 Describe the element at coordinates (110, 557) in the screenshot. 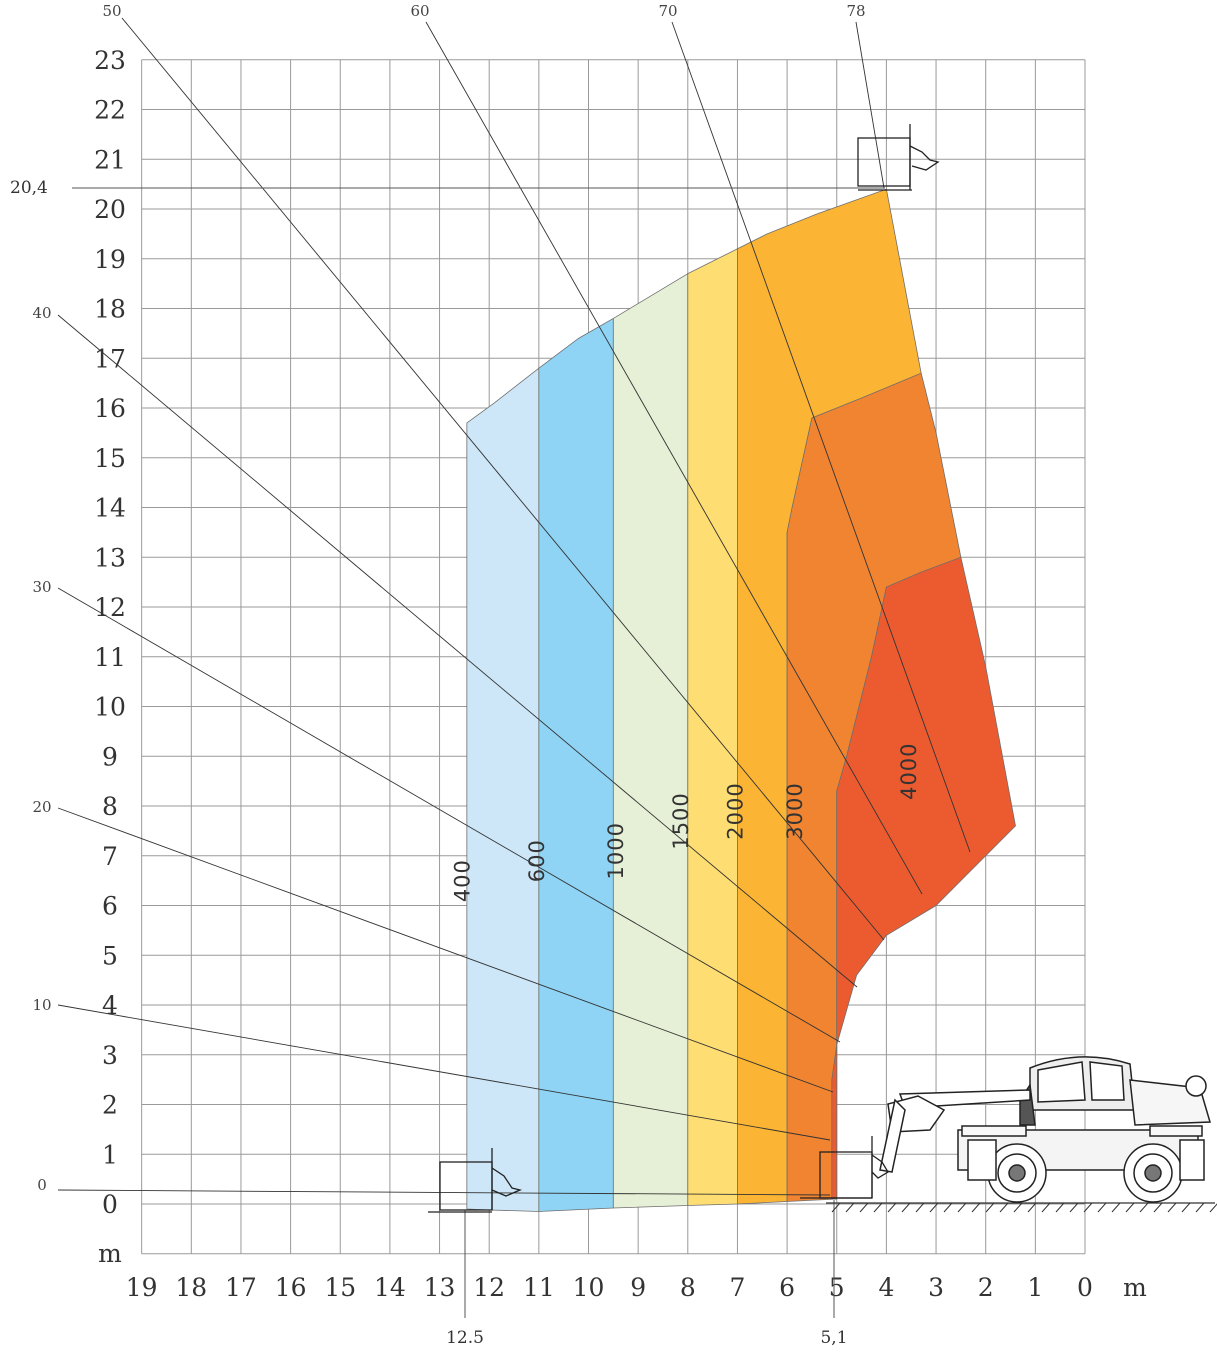

I see `y-tick-label: 13` at that location.